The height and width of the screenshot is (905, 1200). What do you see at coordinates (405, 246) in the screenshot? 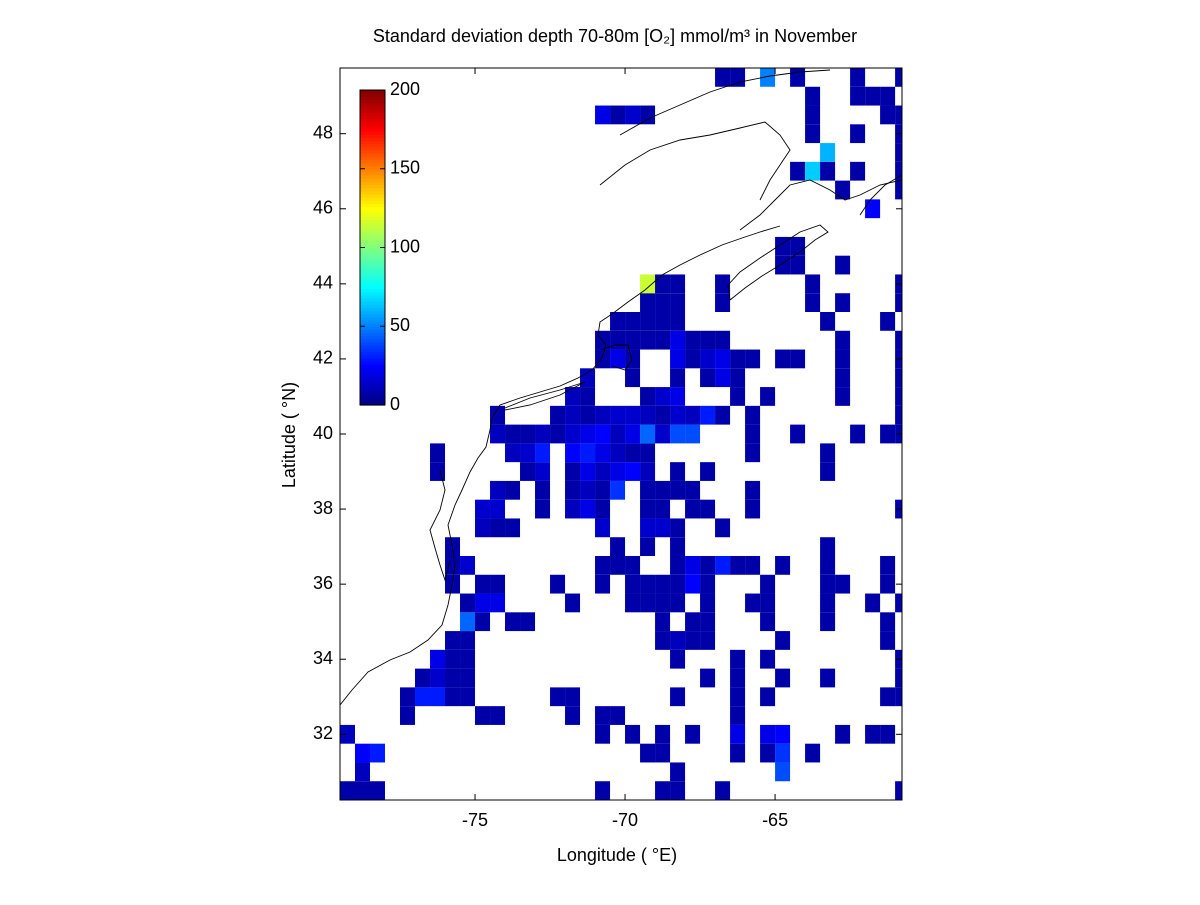
I see `colorbar-tick-label: 100` at bounding box center [405, 246].